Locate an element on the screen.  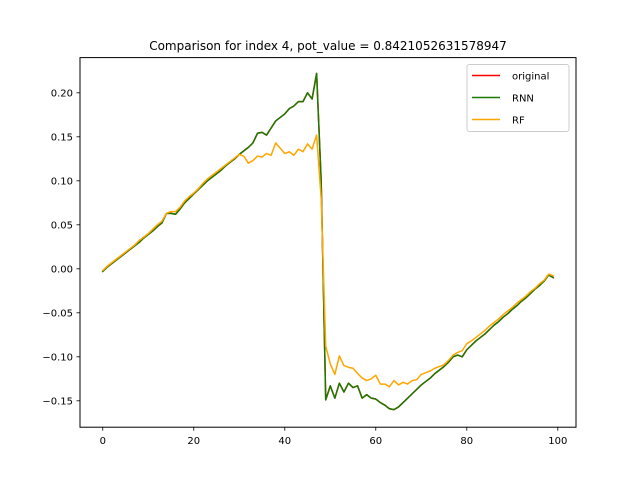
legend-box is located at coordinates (518, 98).